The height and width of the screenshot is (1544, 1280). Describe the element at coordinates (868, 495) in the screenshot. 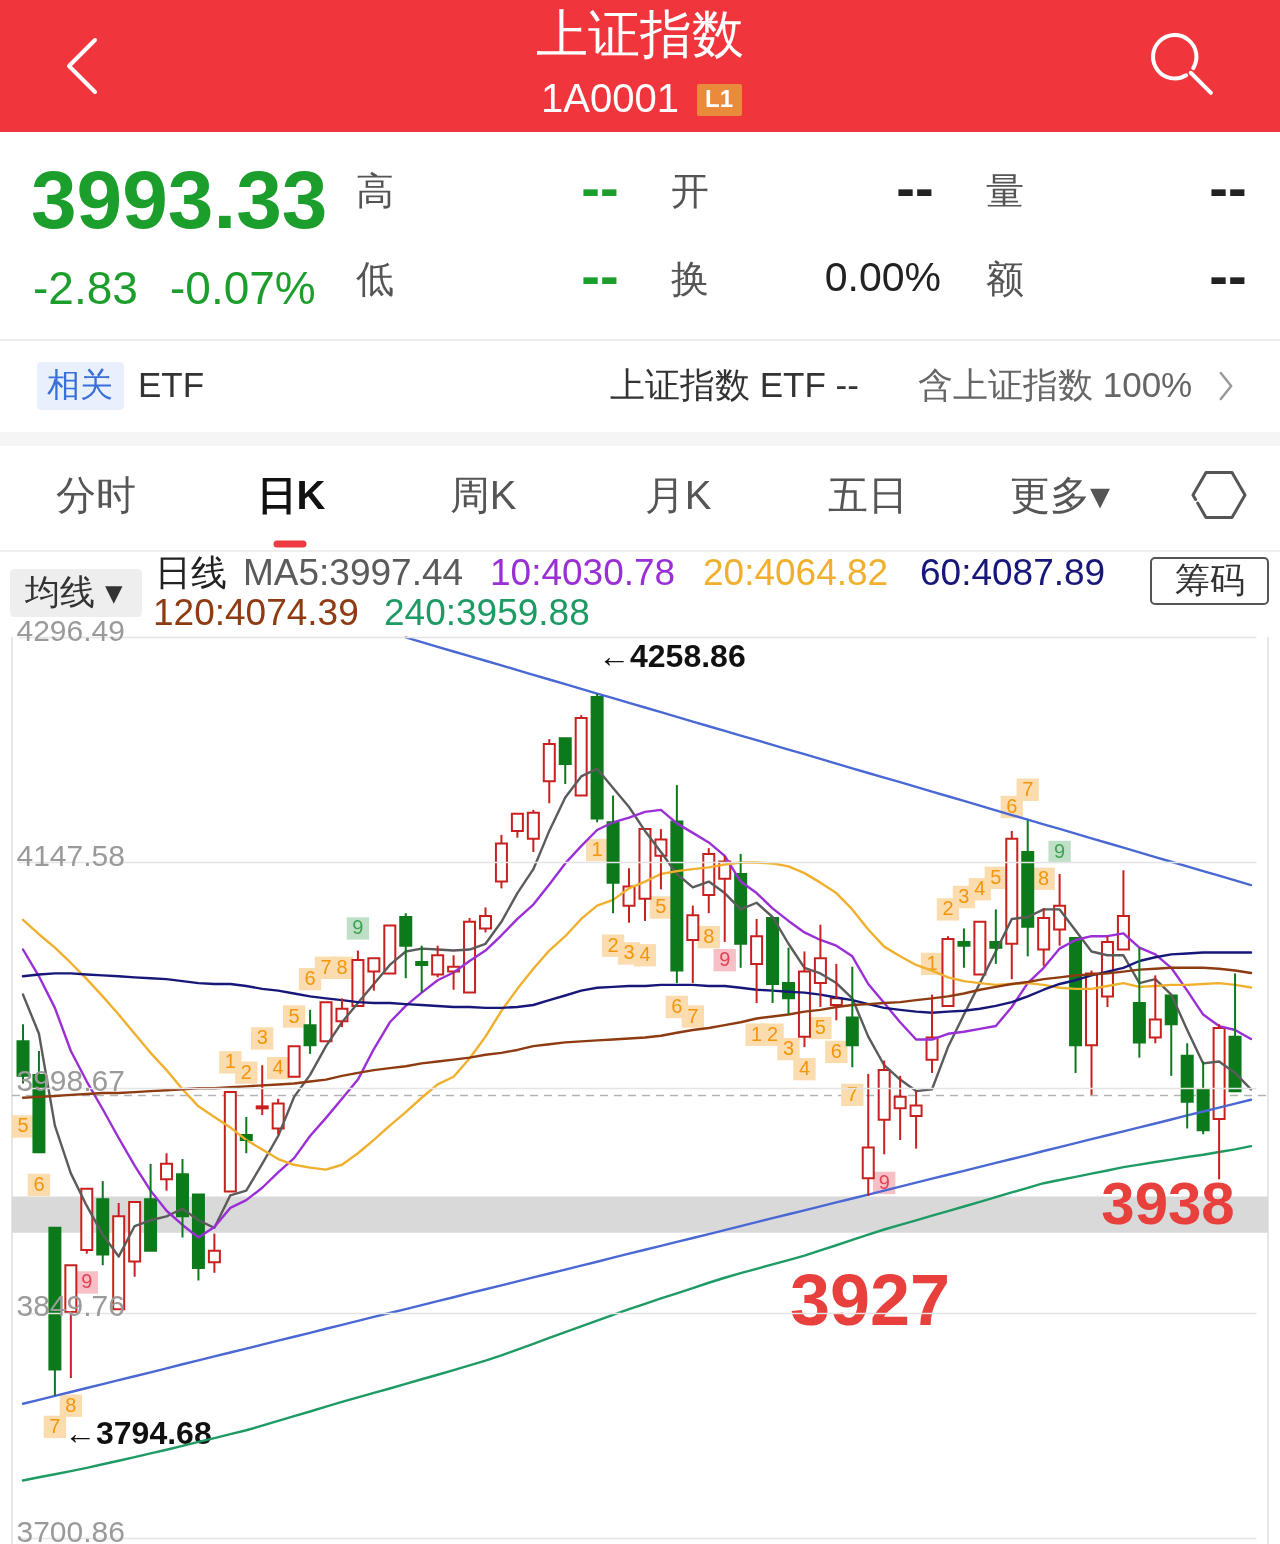

I see `text: 五日` at that location.